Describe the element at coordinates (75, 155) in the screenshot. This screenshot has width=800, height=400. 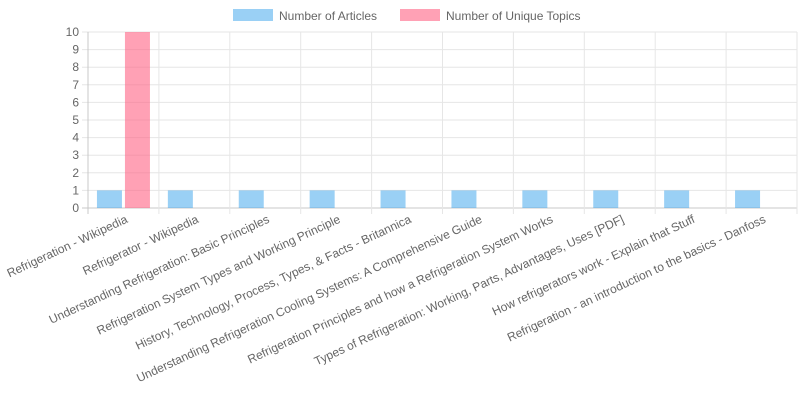
I see `y-tick-label: 3` at that location.